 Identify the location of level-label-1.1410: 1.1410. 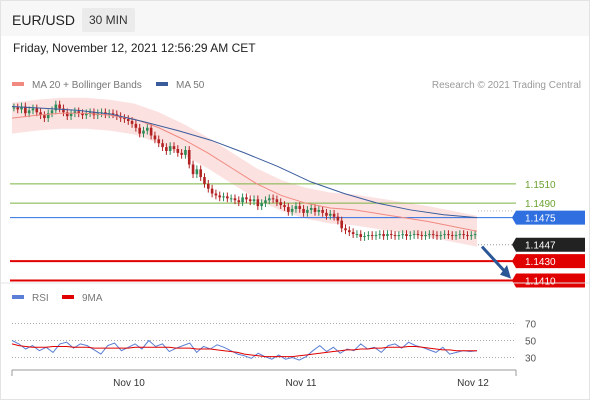
(540, 282).